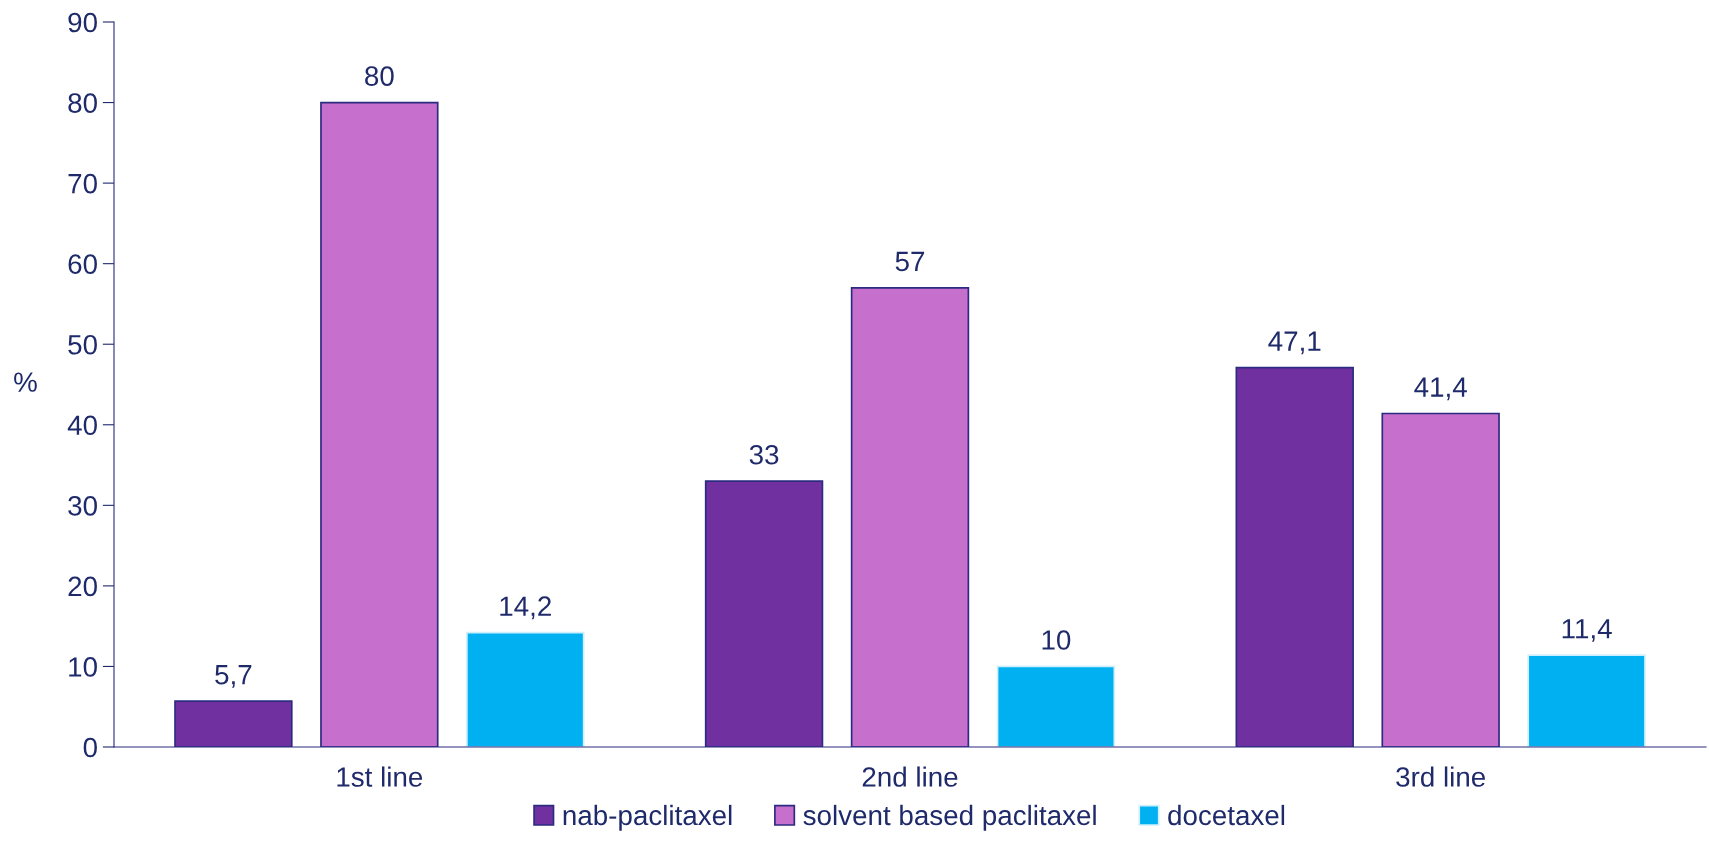 The width and height of the screenshot is (1709, 859). I want to click on y-tick-label: 30, so click(82, 506).